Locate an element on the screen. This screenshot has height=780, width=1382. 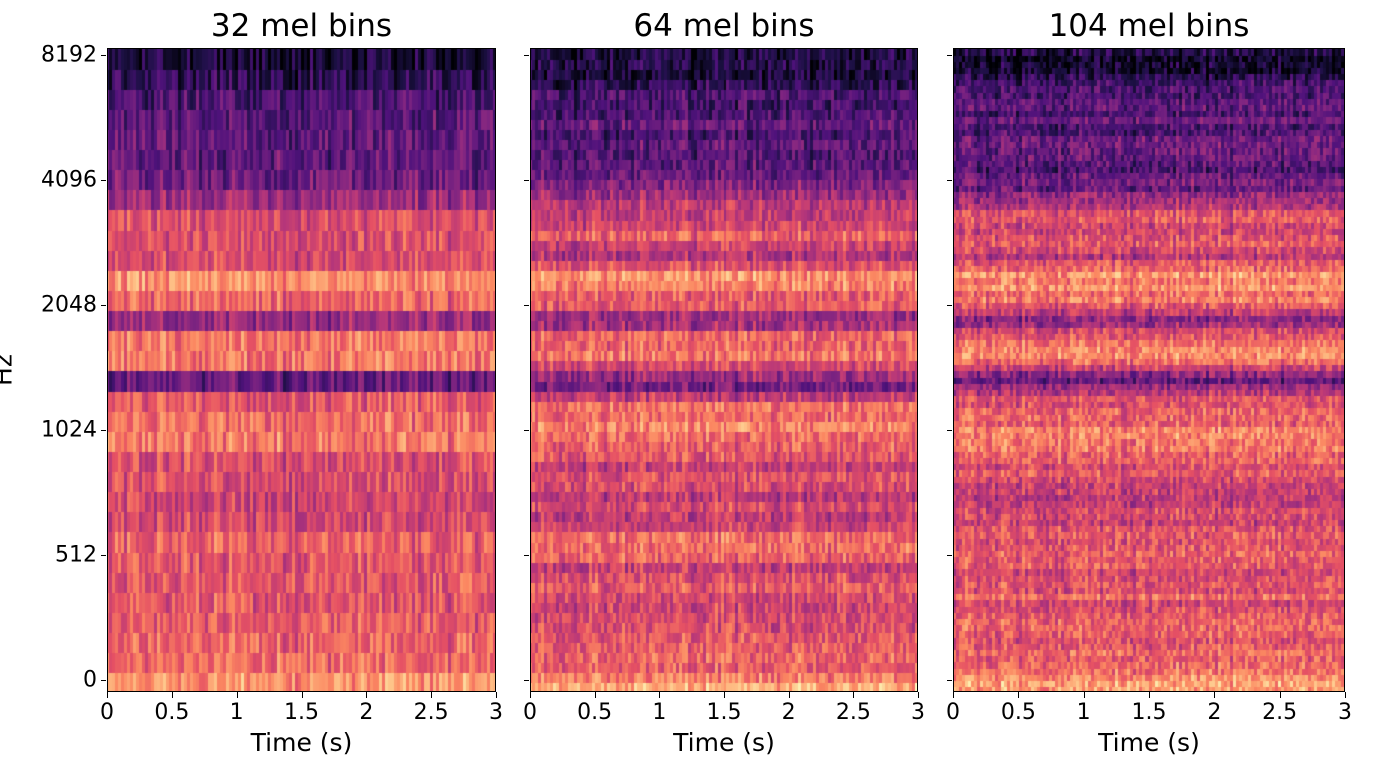
y-tick-label: 2048 is located at coordinates (69, 305).